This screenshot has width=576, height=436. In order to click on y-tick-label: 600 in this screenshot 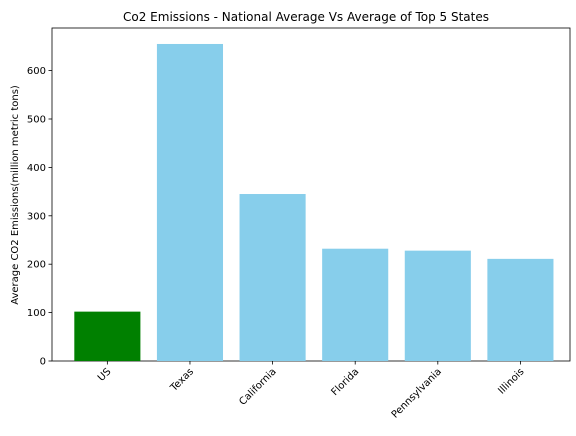, I will do `click(36, 71)`.